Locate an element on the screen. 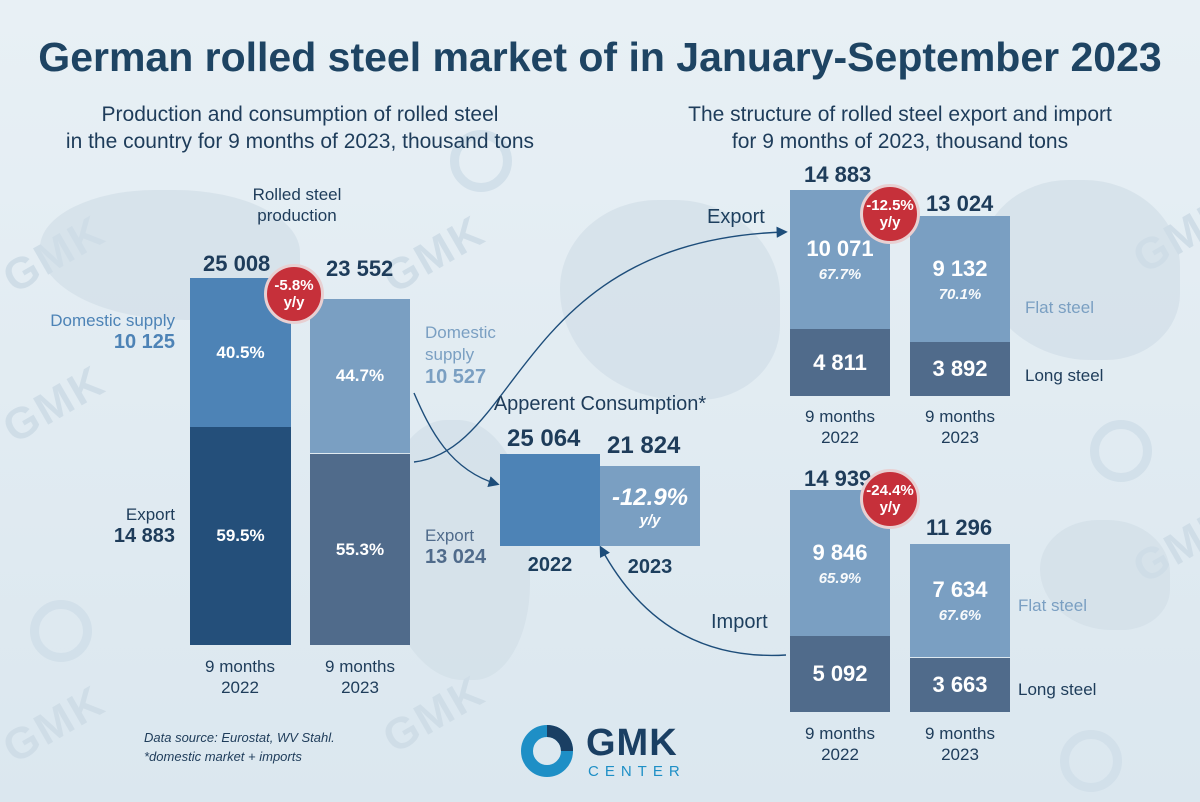  bar-export-flat-2023: 9 132 70.1% is located at coordinates (960, 279).